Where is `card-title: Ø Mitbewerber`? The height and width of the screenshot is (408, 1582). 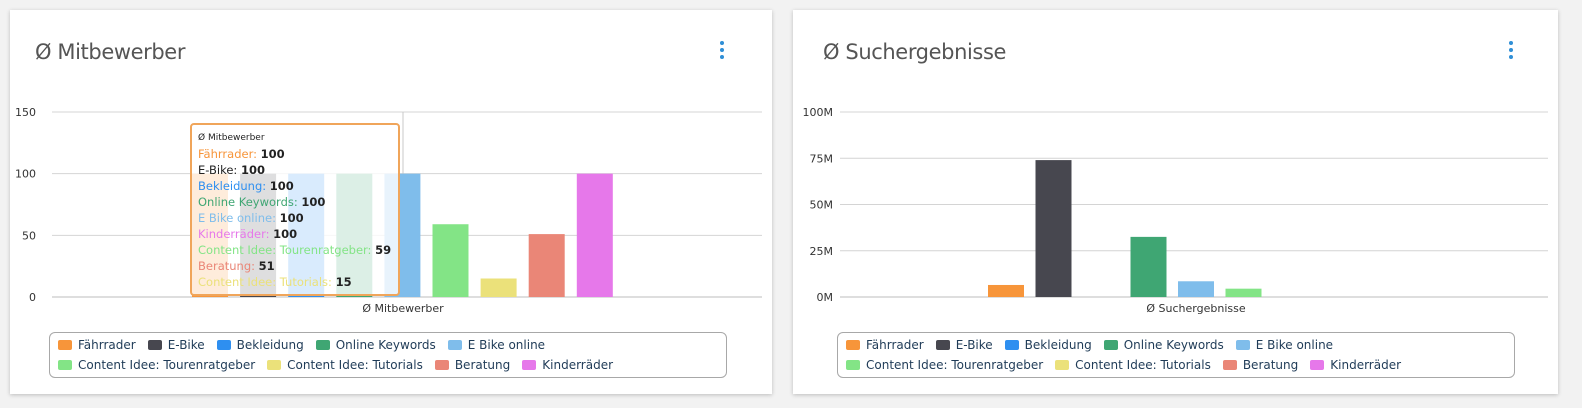 card-title: Ø Mitbewerber is located at coordinates (110, 52).